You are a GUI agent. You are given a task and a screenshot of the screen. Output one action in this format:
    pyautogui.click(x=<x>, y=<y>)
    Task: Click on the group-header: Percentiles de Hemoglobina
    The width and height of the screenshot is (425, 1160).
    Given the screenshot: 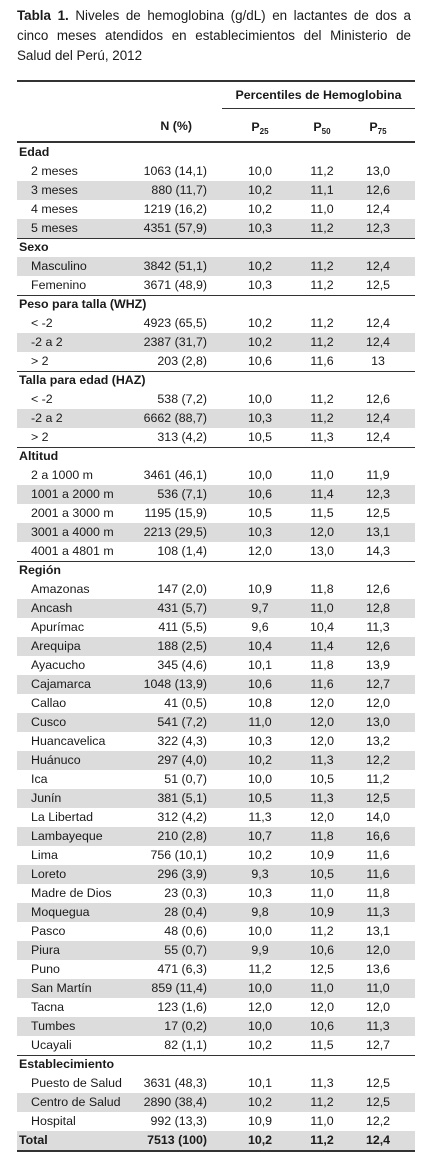 What is the action you would take?
    pyautogui.click(x=318, y=95)
    